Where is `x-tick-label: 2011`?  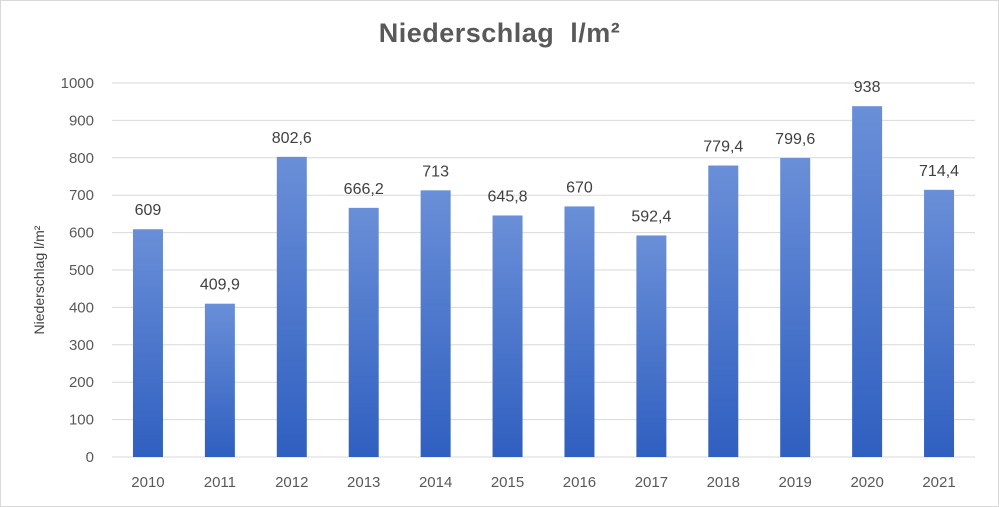
x-tick-label: 2011 is located at coordinates (220, 482).